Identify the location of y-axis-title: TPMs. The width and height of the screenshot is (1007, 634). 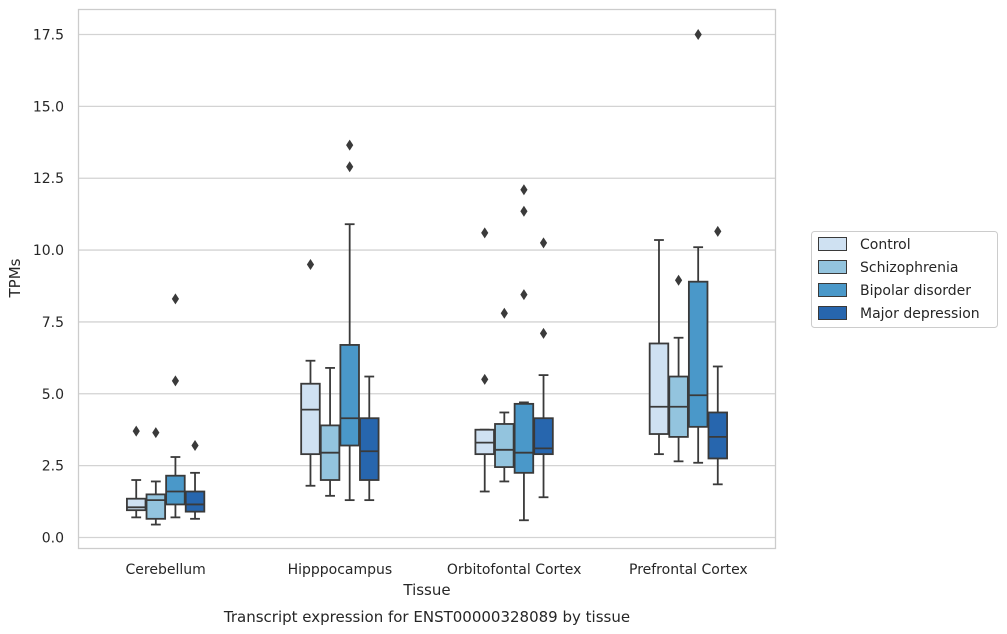
(15, 278).